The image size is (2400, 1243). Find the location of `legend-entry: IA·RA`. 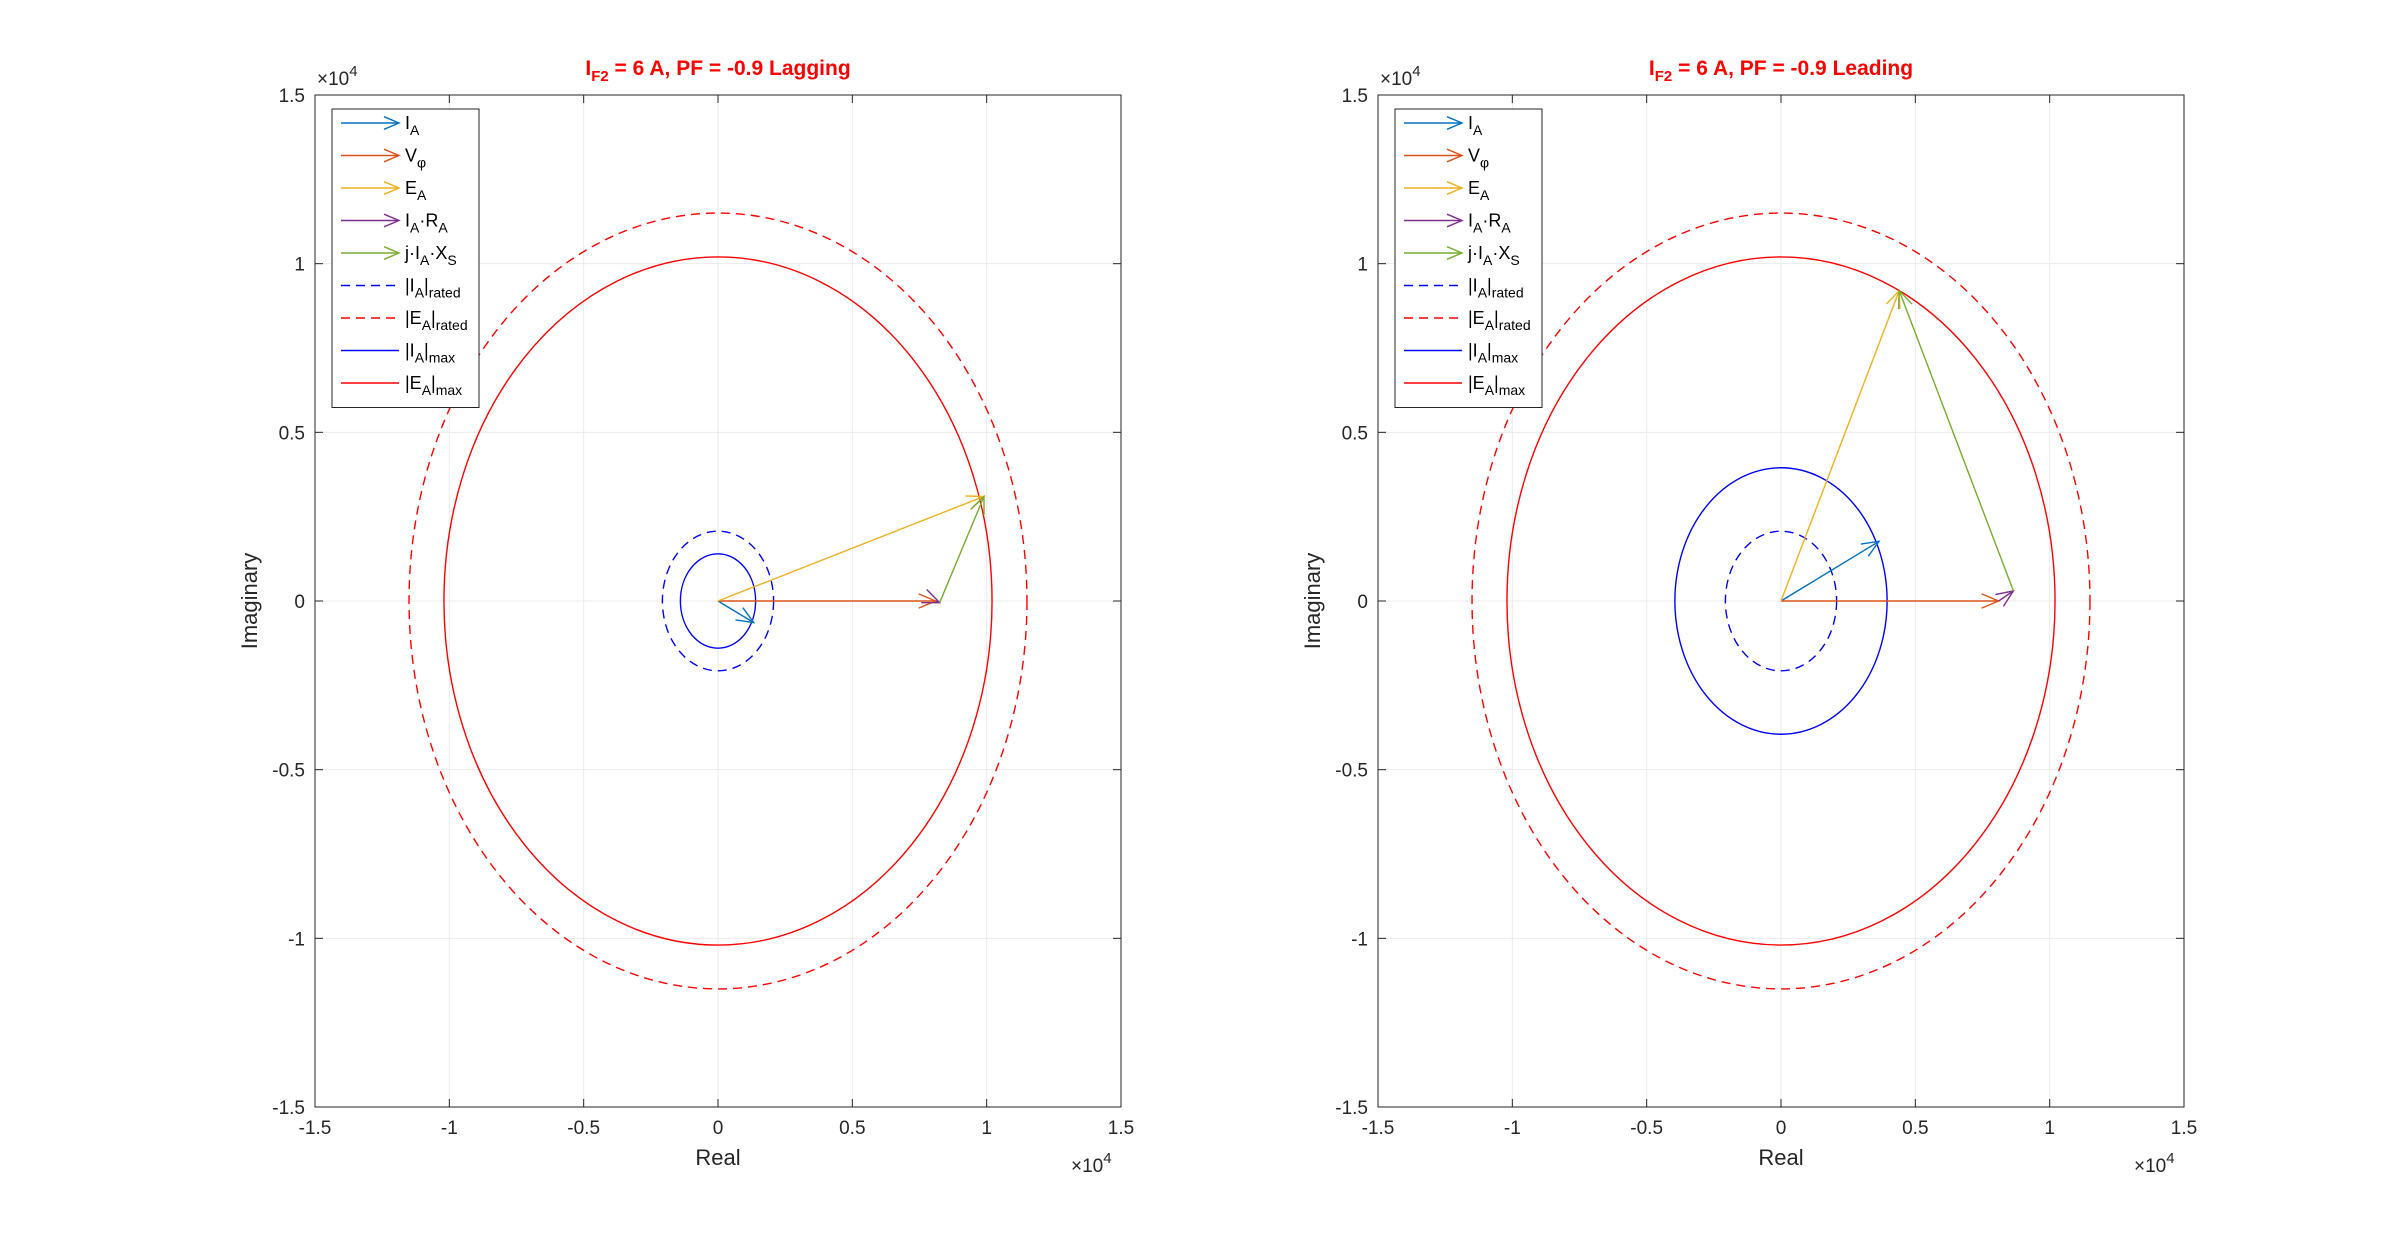

legend-entry: IA·RA is located at coordinates (1457, 223).